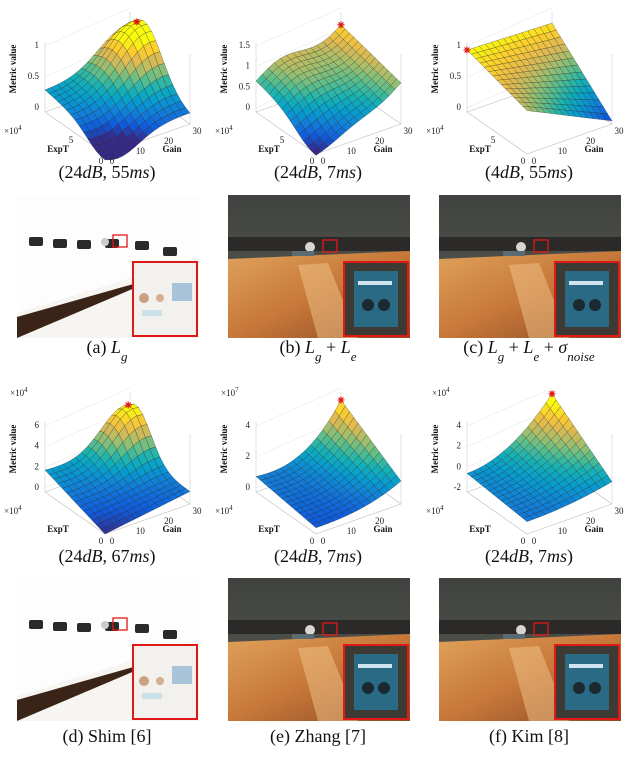 The height and width of the screenshot is (761, 634). I want to click on z-tick-label: 1.5, so click(245, 45).